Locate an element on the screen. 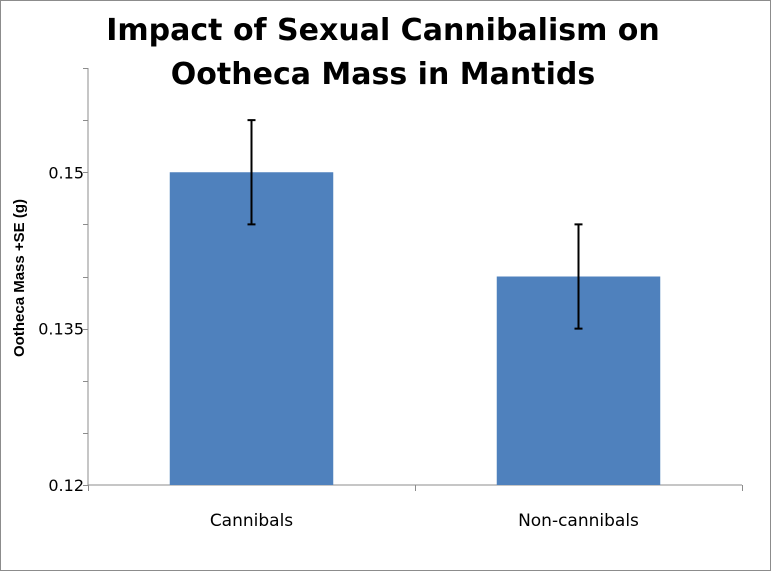  y-tick-label: 0.12 is located at coordinates (66, 485).